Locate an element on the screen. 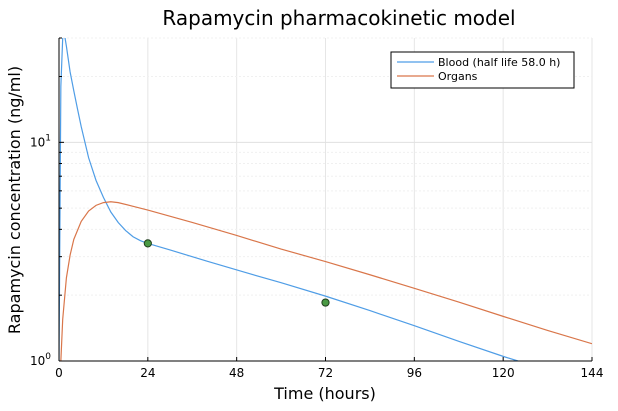 The image size is (618, 411). legend: Blood (half life 58.0 h) Organs is located at coordinates (482, 70).